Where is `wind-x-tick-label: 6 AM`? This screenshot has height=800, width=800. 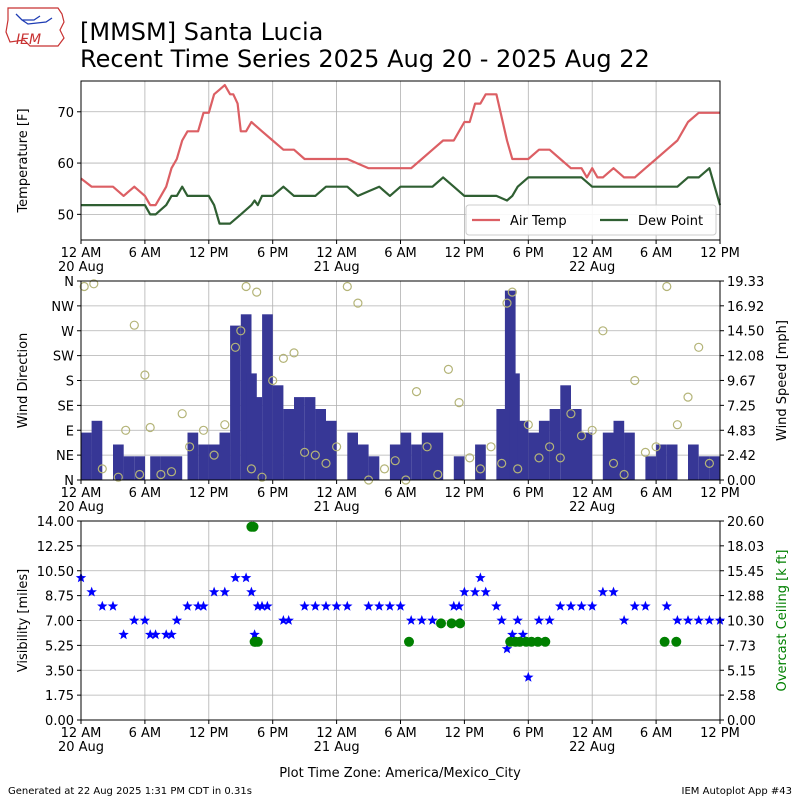 wind-x-tick-label: 6 AM is located at coordinates (145, 493).